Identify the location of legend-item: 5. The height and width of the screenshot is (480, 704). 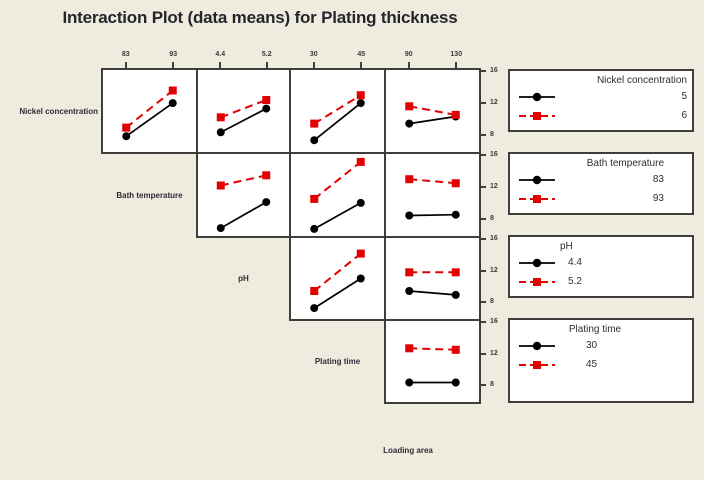
(601, 96).